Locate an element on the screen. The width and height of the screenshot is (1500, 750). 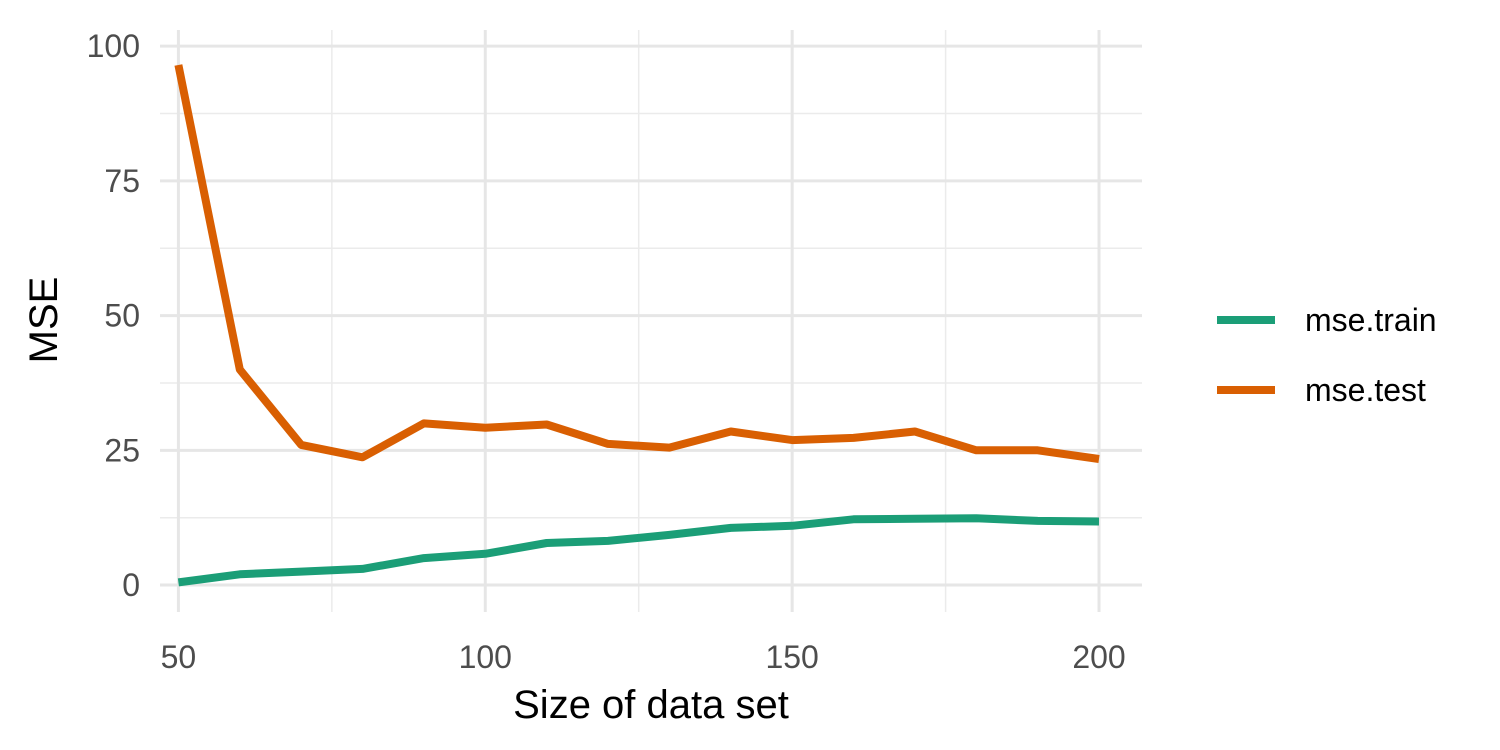
y-axis-title: MSE is located at coordinates (44, 320).